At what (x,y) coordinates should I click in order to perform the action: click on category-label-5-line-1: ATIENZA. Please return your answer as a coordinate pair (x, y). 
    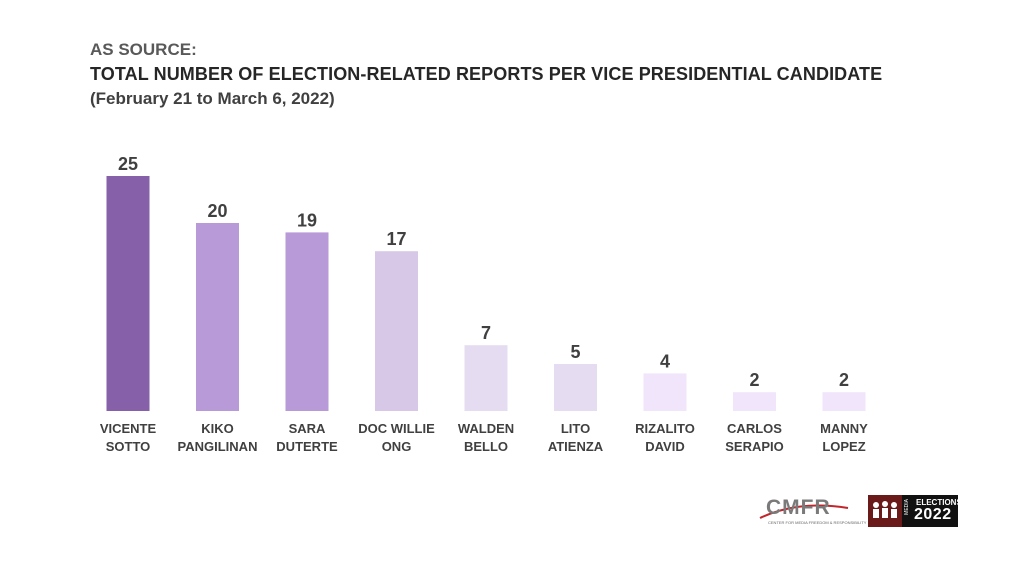
    Looking at the image, I should click on (576, 446).